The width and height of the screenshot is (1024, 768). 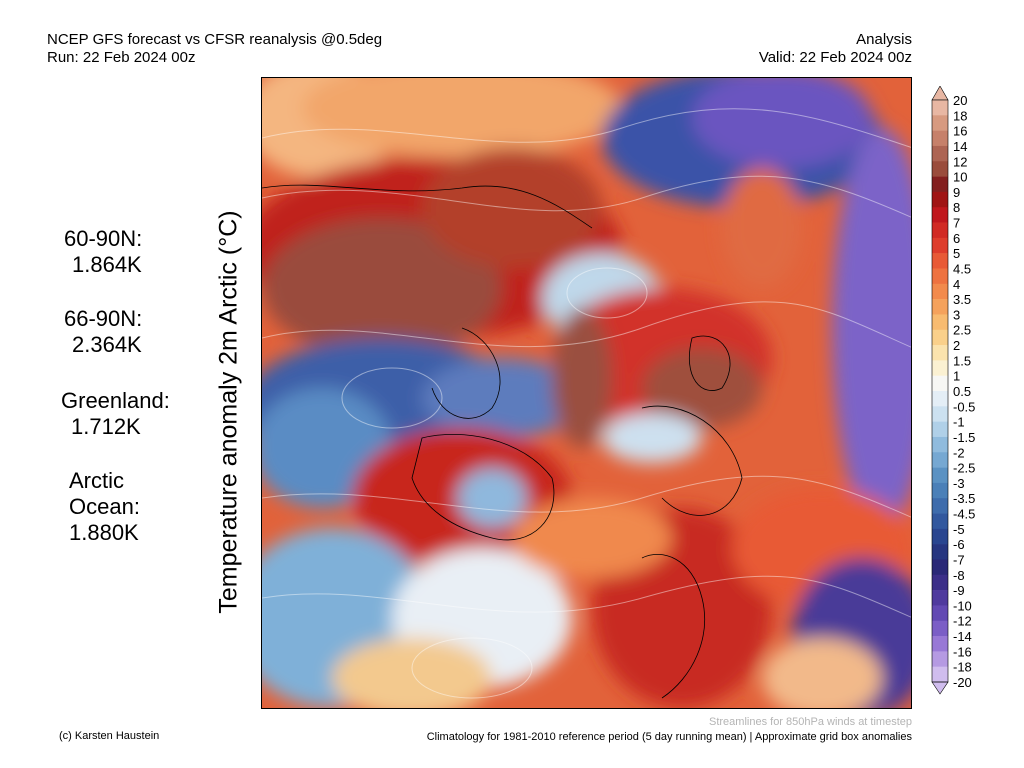 What do you see at coordinates (956, 314) in the screenshot?
I see `colorbar-tick-label: 3` at bounding box center [956, 314].